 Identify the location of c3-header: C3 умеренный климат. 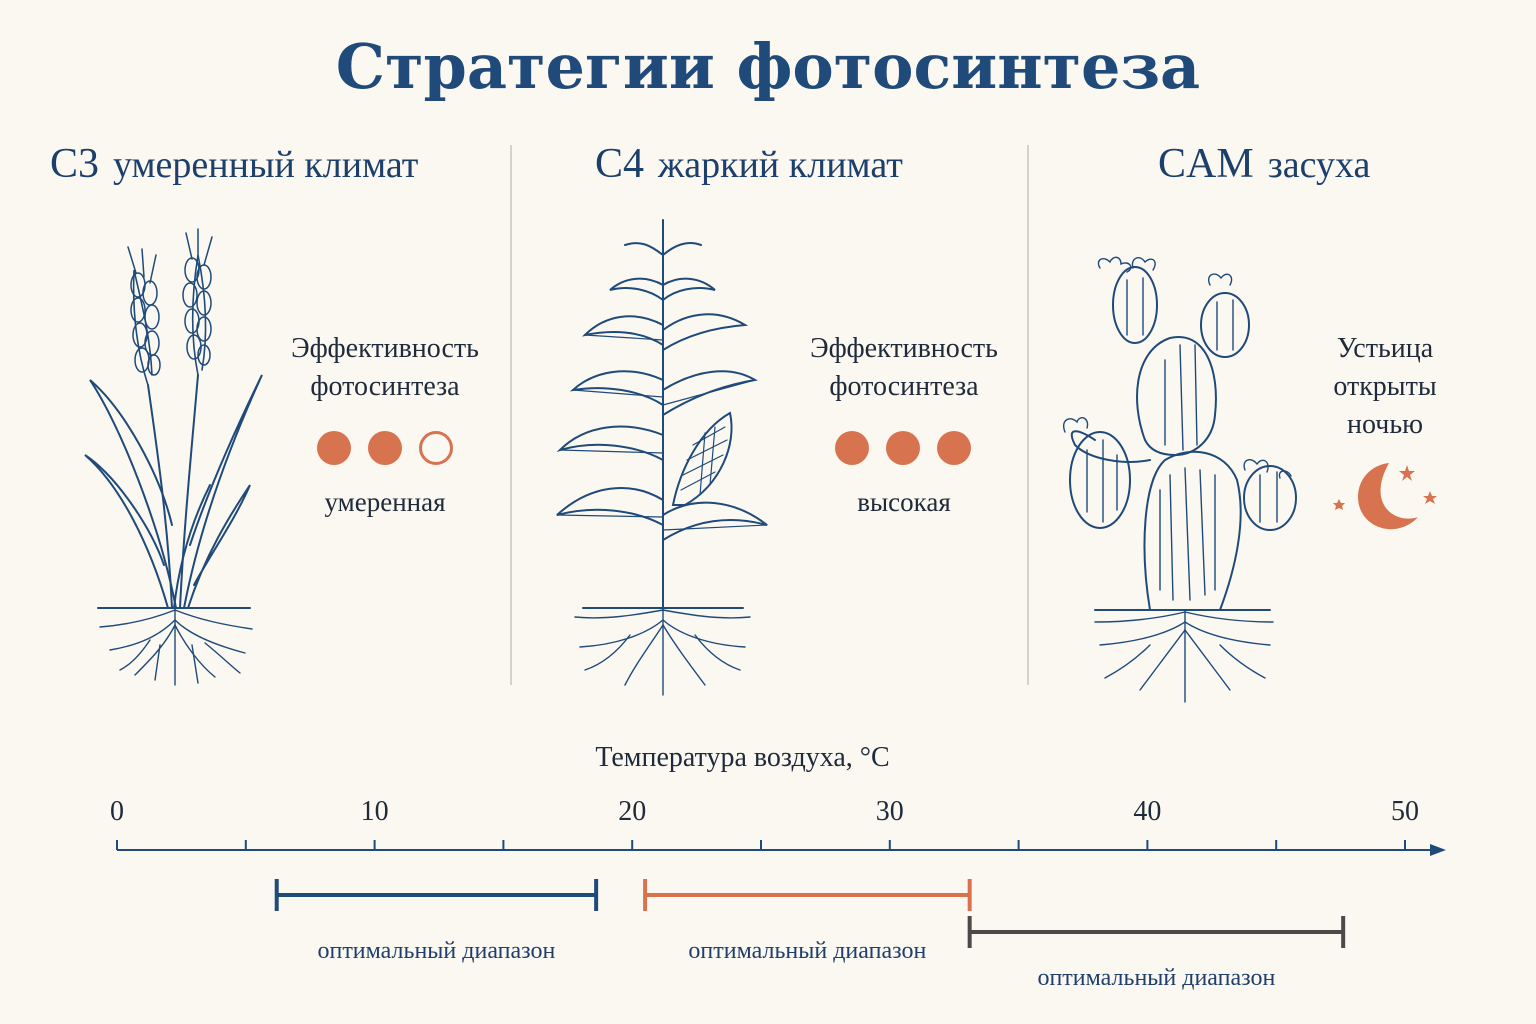
(234, 164).